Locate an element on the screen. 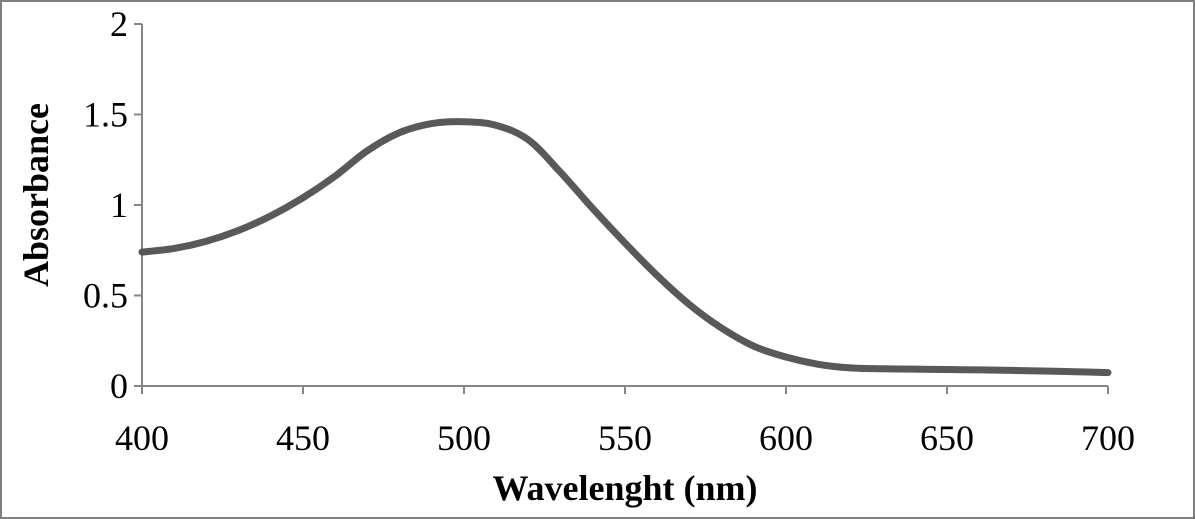  x-tick-label: 450 is located at coordinates (303, 438).